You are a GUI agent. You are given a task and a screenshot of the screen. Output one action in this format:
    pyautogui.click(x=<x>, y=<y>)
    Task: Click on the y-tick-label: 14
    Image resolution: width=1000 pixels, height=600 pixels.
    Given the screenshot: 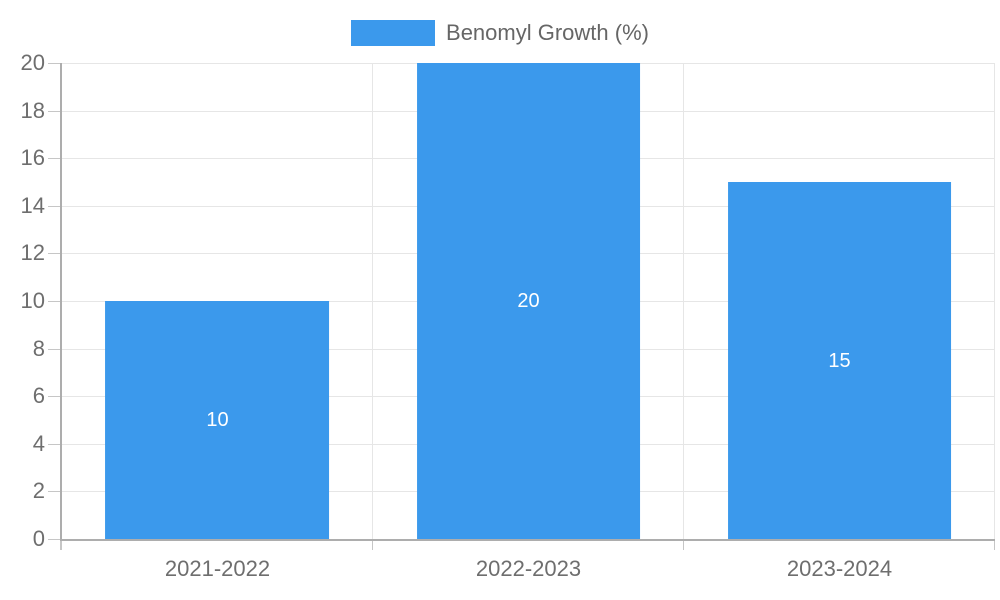 What is the action you would take?
    pyautogui.click(x=32, y=205)
    